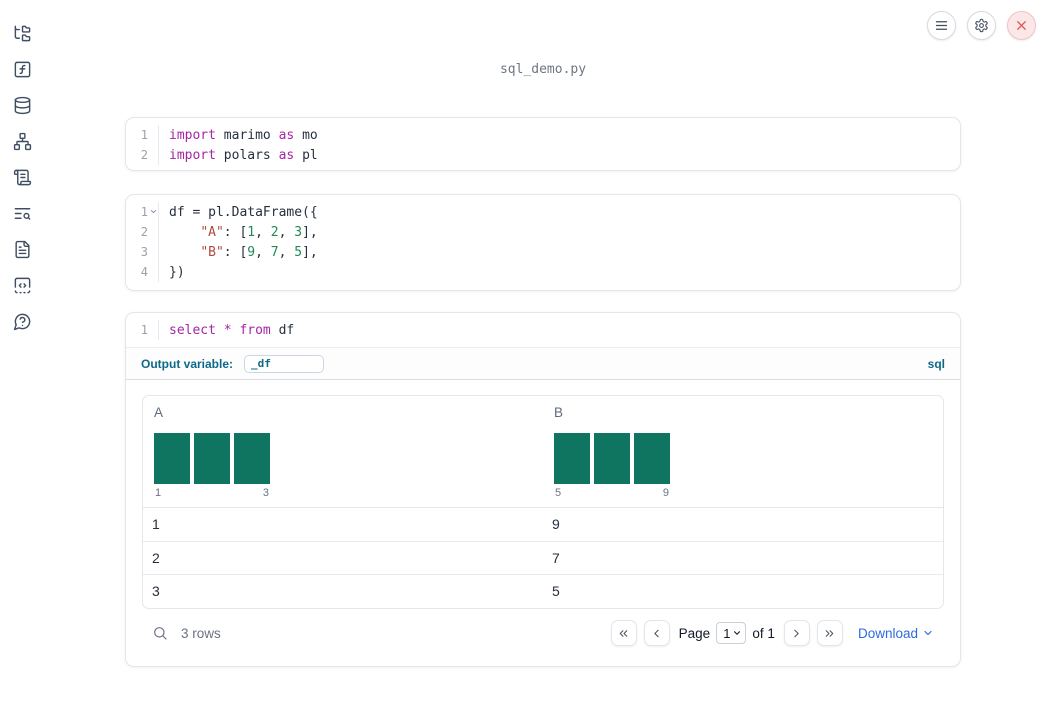 The image size is (1043, 713). Describe the element at coordinates (159, 412) in the screenshot. I see `column-name: A` at that location.